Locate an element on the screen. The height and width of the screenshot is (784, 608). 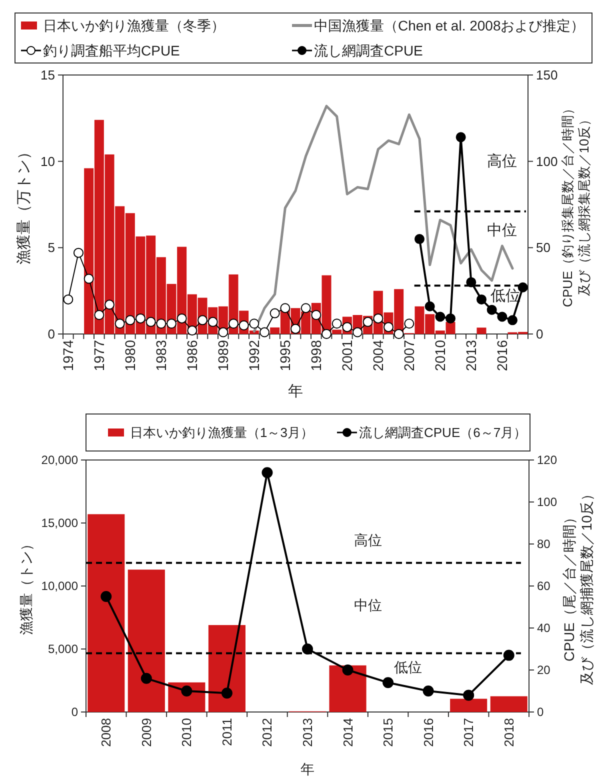
x-tick-label: 2010 is located at coordinates (440, 356).